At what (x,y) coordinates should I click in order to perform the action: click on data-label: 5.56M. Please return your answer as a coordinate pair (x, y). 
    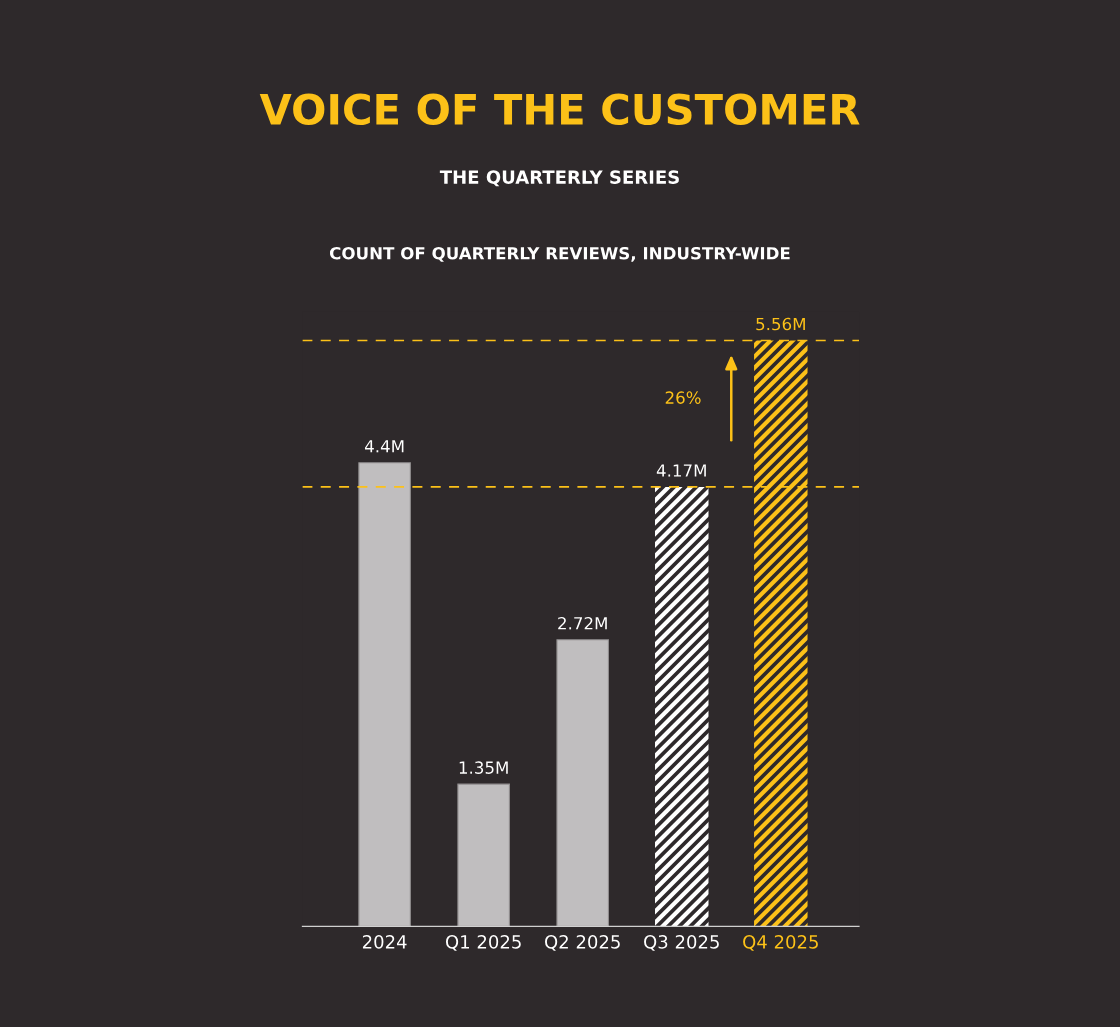
    Looking at the image, I should click on (780, 324).